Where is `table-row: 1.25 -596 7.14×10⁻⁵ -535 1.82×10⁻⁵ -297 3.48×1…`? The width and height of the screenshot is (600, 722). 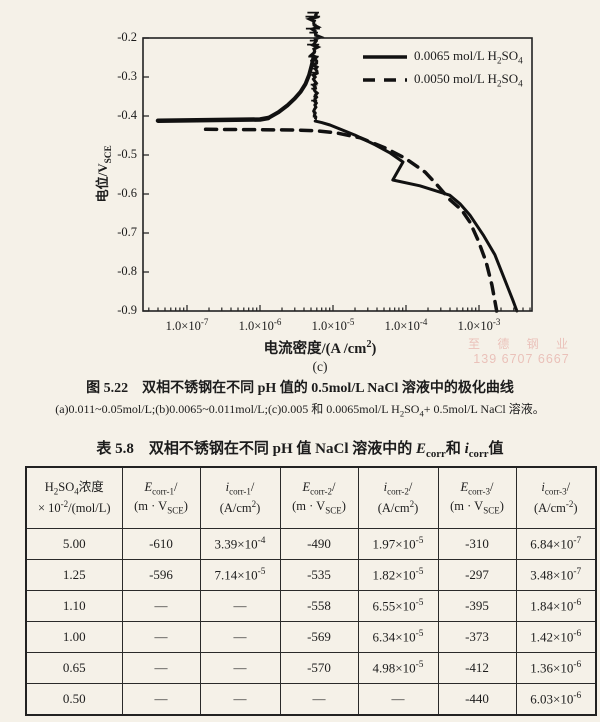
table-row: 1.25 -596 7.14×10⁻⁵ -535 1.82×10⁻⁵ -297 3.48×1… is located at coordinates (311, 575).